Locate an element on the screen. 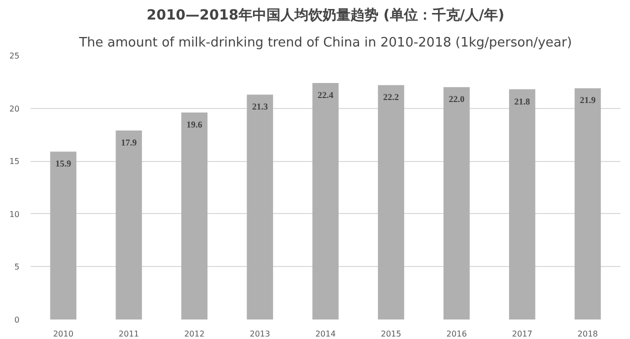 This screenshot has height=339, width=630. x-tick-label: 2014 is located at coordinates (325, 334).